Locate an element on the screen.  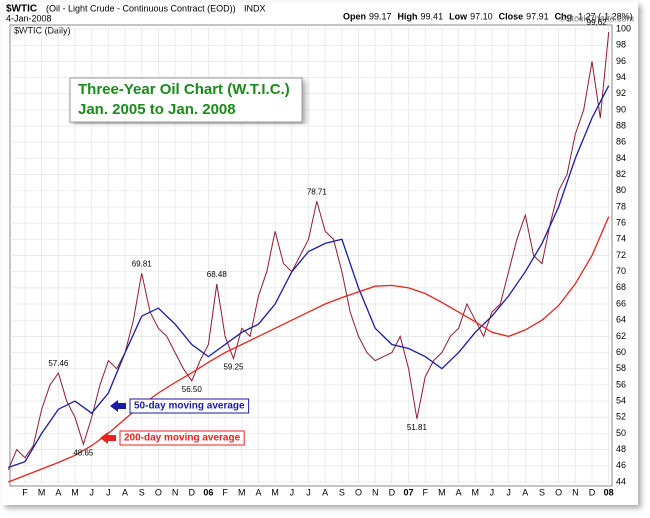
y-tick-label: 70 is located at coordinates (621, 271).